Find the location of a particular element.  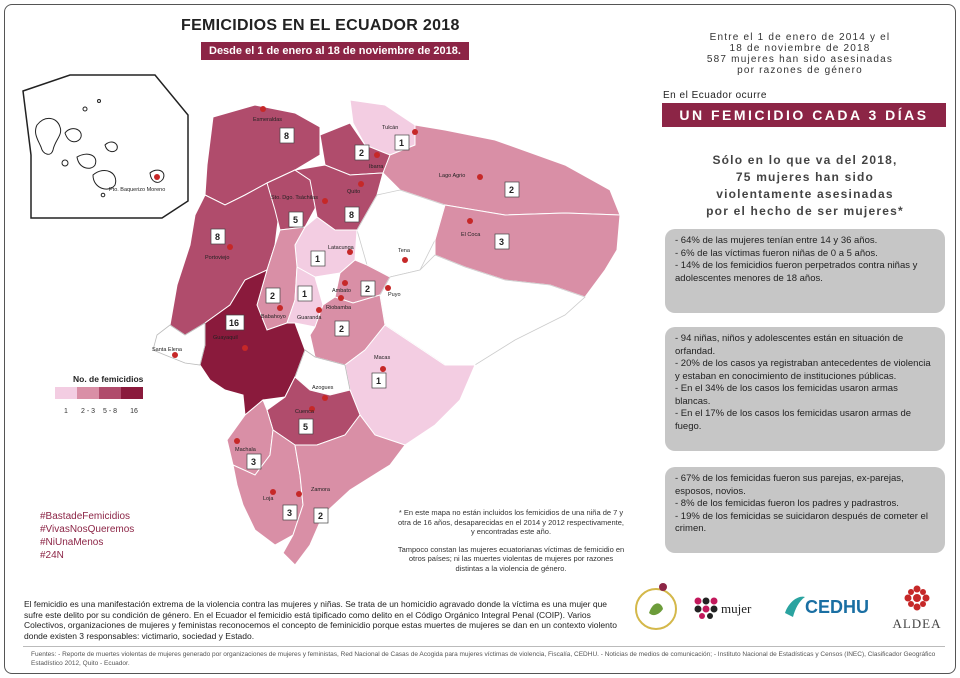

logo-cedhu: CEDHU is located at coordinates (826, 609).